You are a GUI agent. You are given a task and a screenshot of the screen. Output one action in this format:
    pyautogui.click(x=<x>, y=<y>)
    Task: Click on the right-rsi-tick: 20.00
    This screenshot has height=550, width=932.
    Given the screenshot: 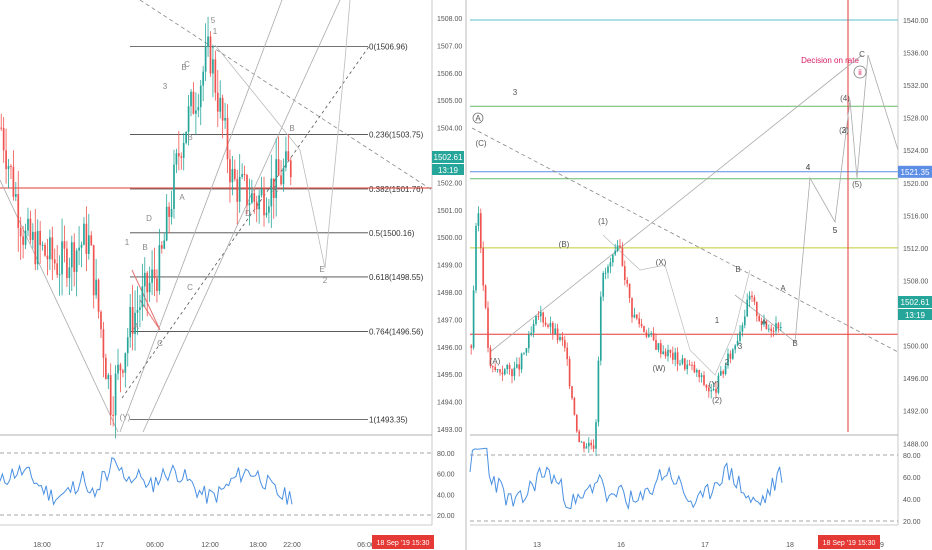 What is the action you would take?
    pyautogui.click(x=912, y=522)
    